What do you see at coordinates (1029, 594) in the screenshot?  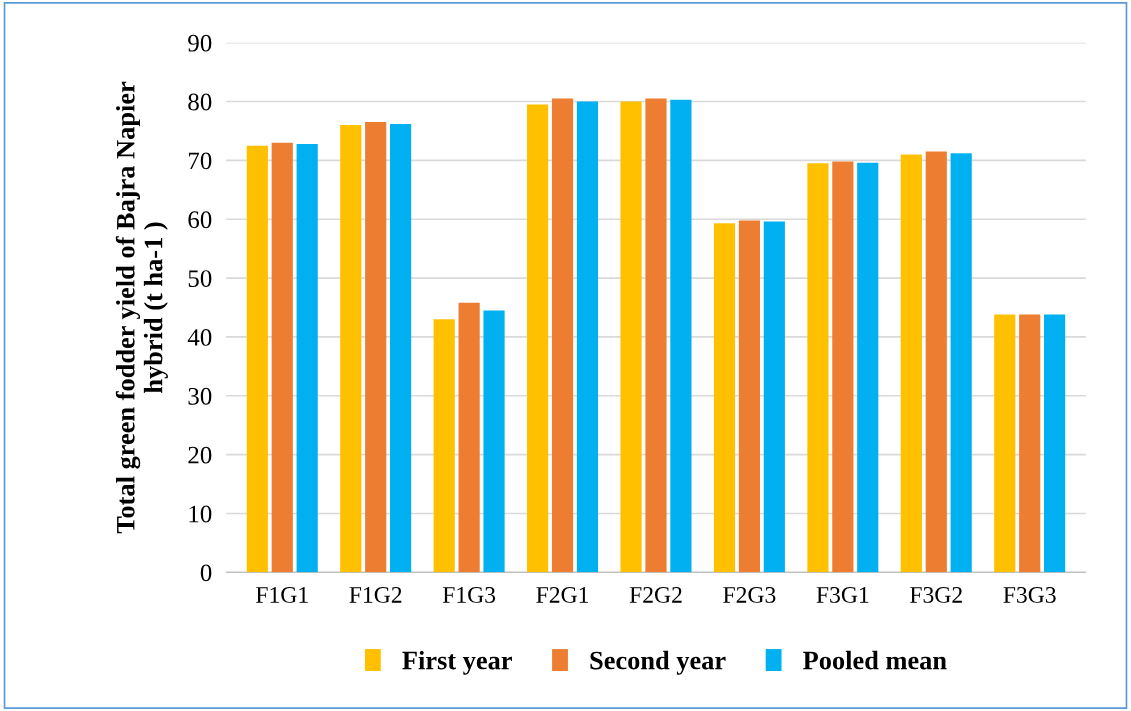 I see `x-tick-label: F3G3` at bounding box center [1029, 594].